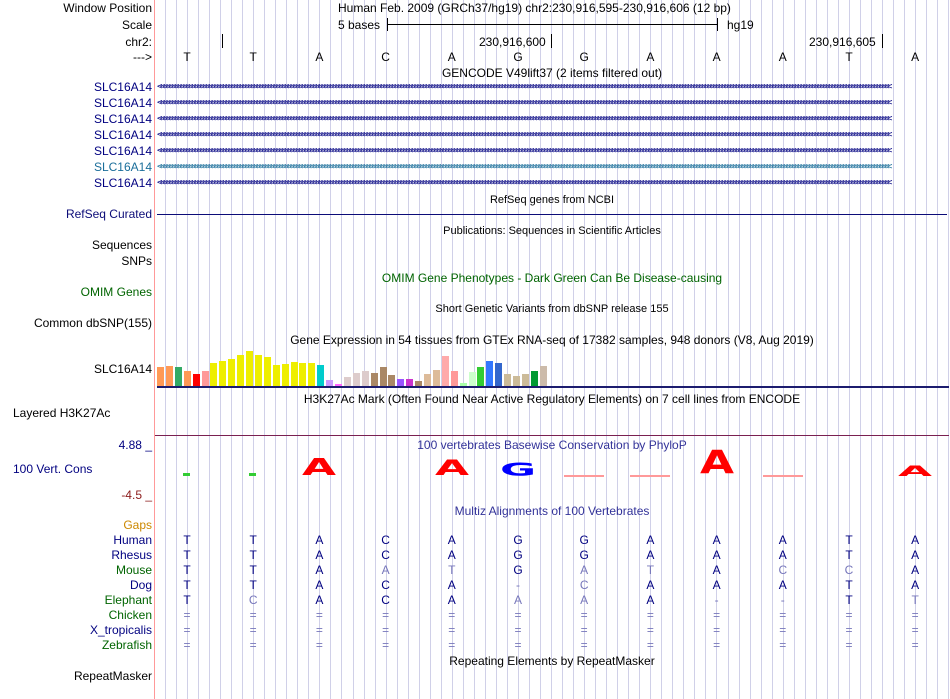 Image resolution: width=950 pixels, height=699 pixels. Describe the element at coordinates (128, 600) in the screenshot. I see `multiz-species-label: Elephant` at that location.